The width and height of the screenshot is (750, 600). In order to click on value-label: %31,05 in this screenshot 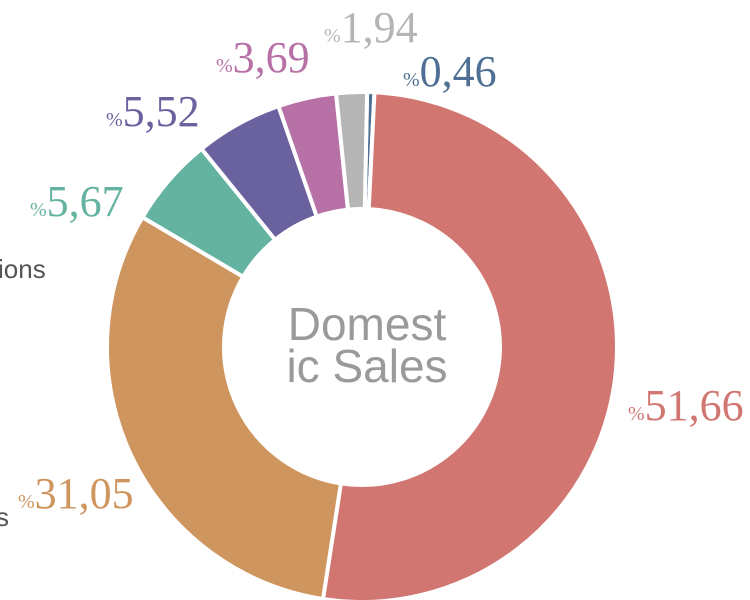, I will do `click(76, 493)`.